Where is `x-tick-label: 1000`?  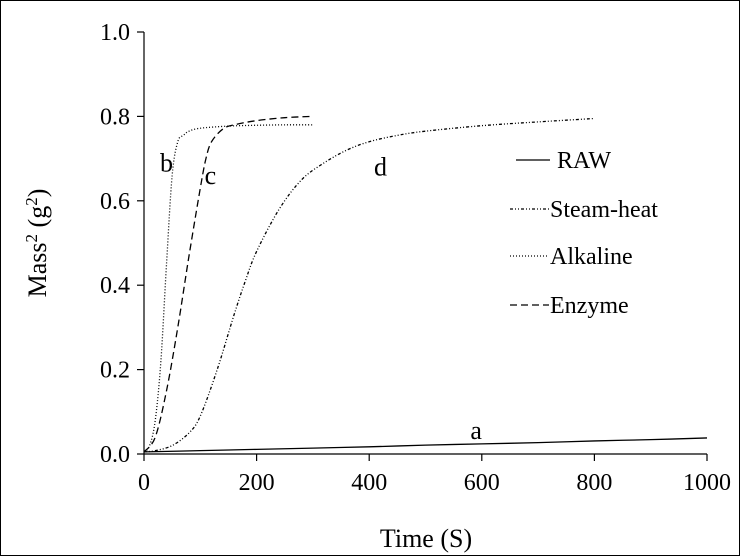
x-tick-label: 1000 is located at coordinates (707, 483).